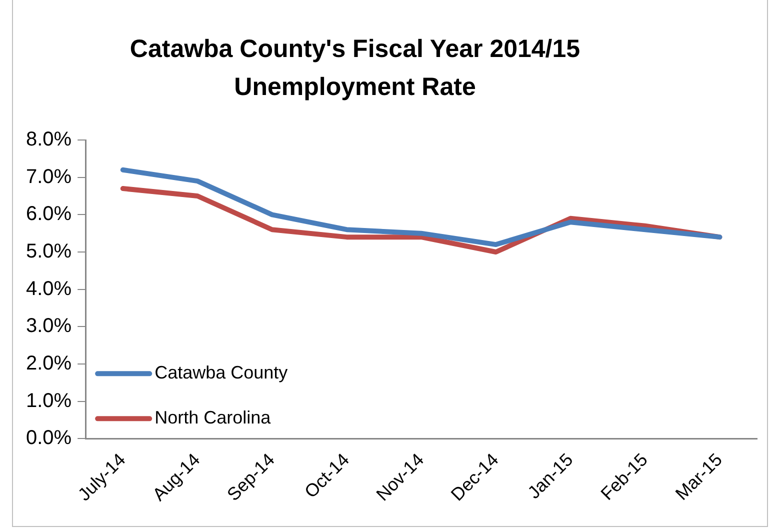  I want to click on legend-label: North Carolina, so click(213, 418).